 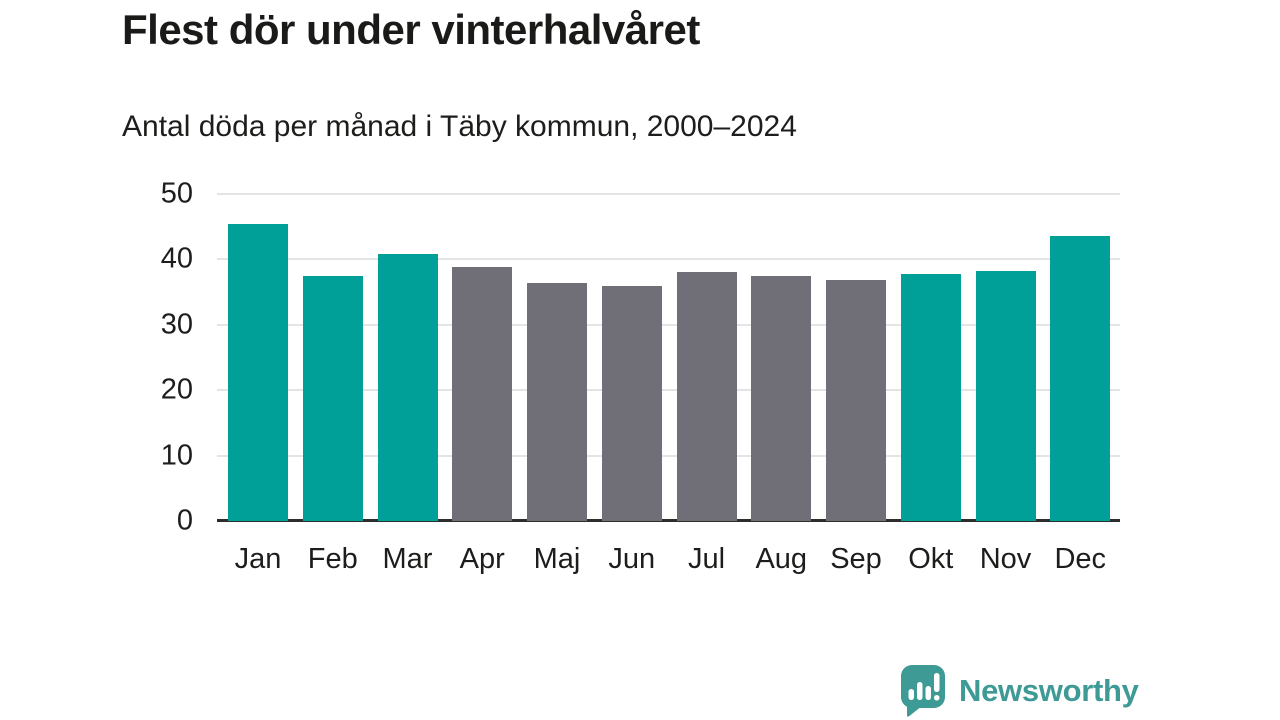 I want to click on x-tick-label: Sep, so click(x=856, y=559).